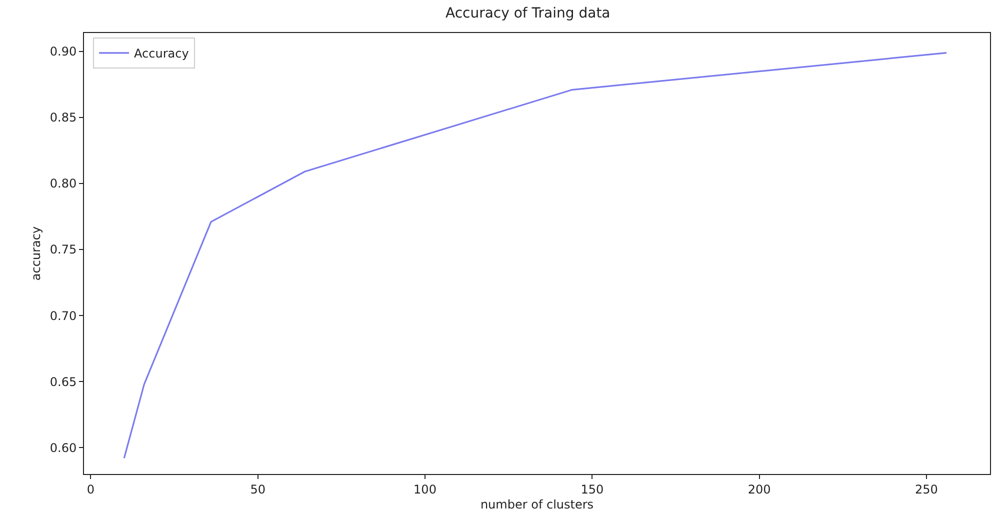 The image size is (996, 529). Describe the element at coordinates (63, 447) in the screenshot. I see `y-tick-label: 0.60` at that location.